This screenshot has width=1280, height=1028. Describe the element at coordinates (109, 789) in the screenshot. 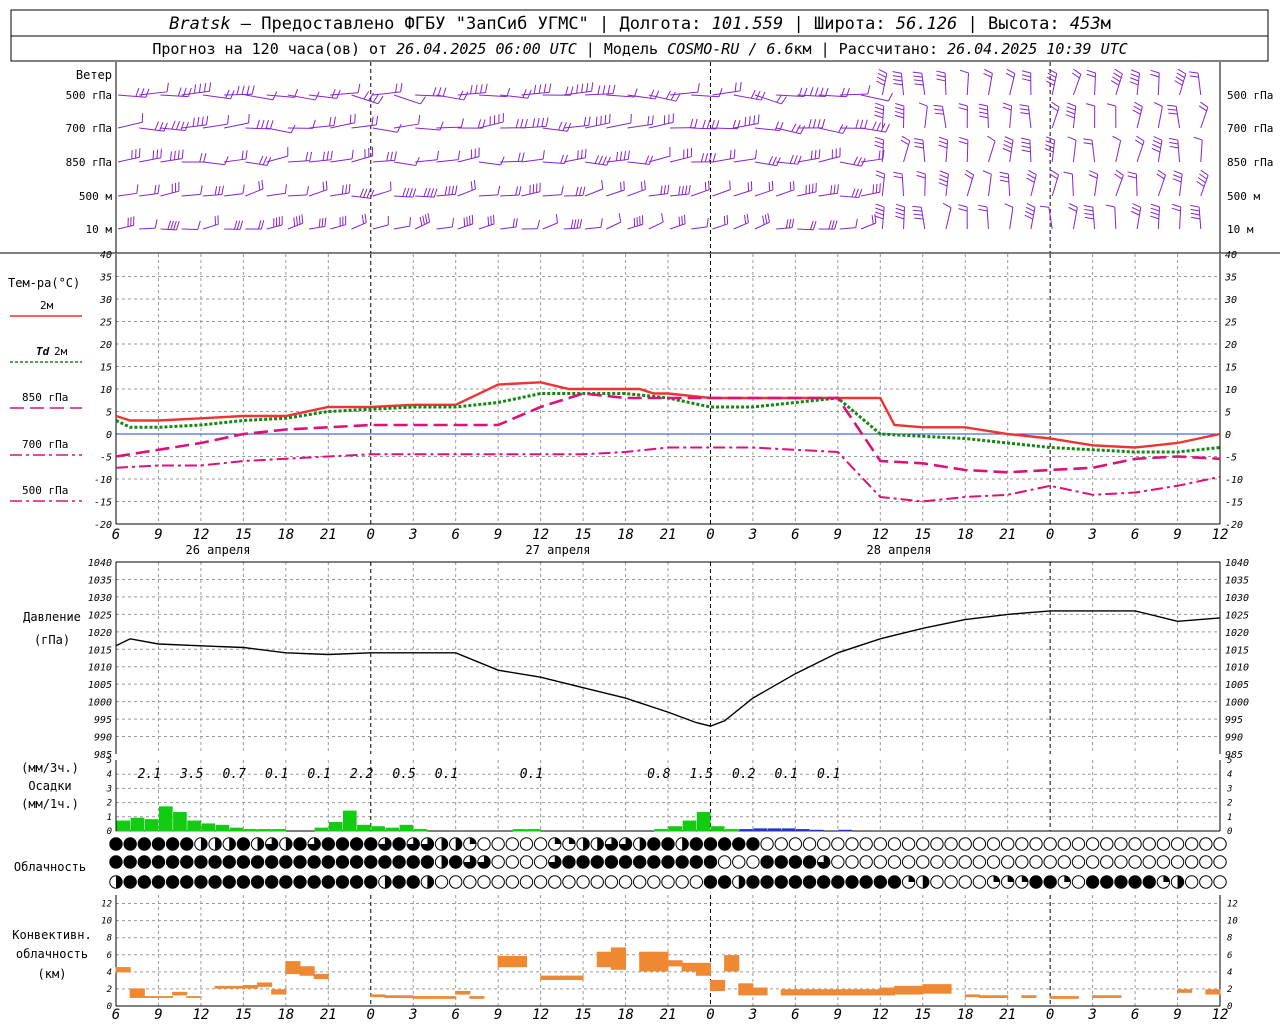

I see `y-tick-label-left: 3` at that location.